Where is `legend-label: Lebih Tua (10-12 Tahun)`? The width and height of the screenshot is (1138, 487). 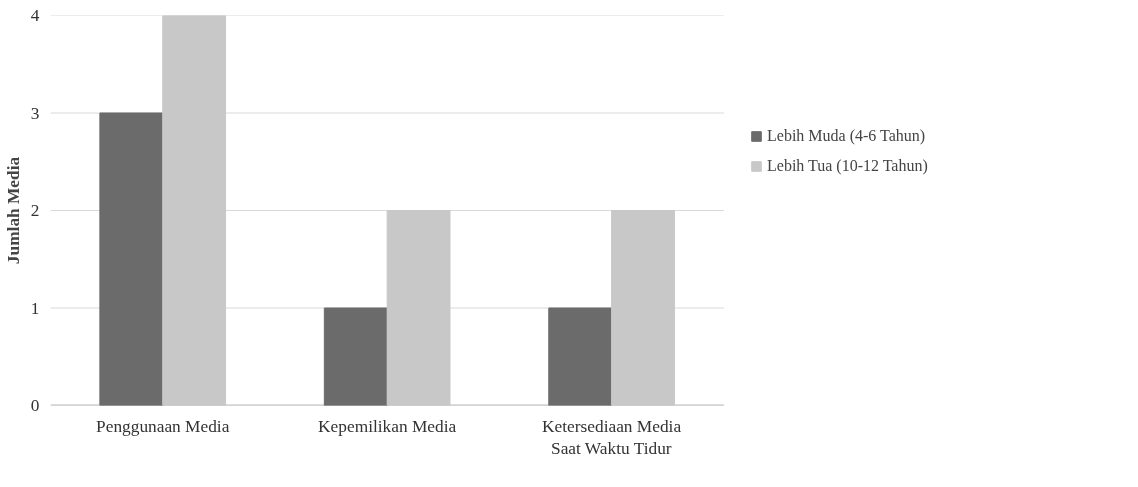
legend-label: Lebih Tua (10-12 Tahun) is located at coordinates (847, 166).